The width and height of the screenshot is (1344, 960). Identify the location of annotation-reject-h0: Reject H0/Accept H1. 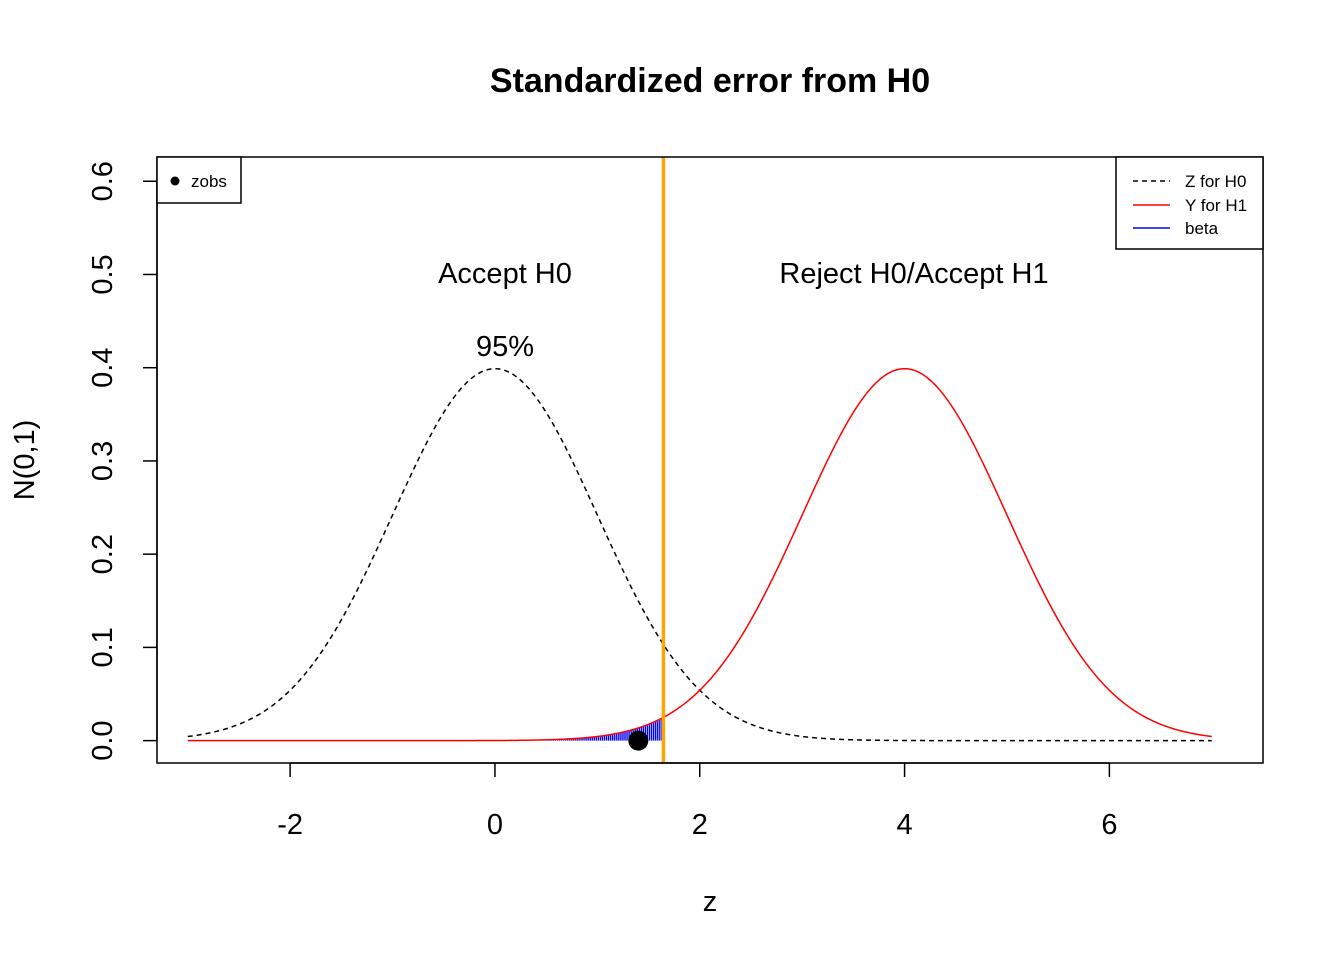
(913, 274).